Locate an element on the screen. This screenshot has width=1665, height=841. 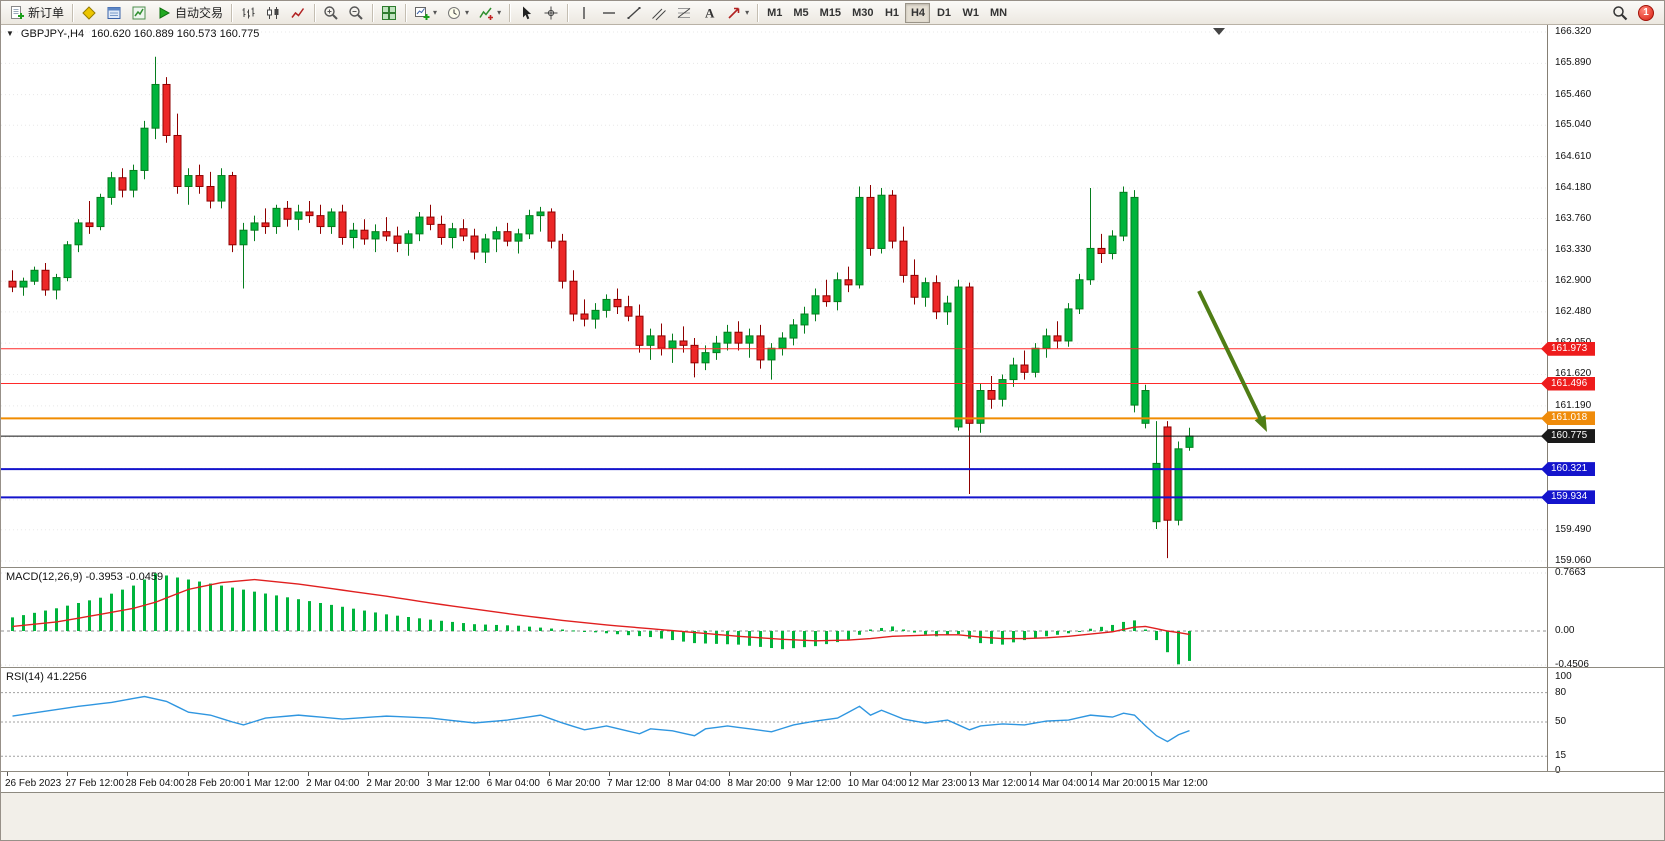
macd-axis-label: 0.00 is located at coordinates (1565, 630).